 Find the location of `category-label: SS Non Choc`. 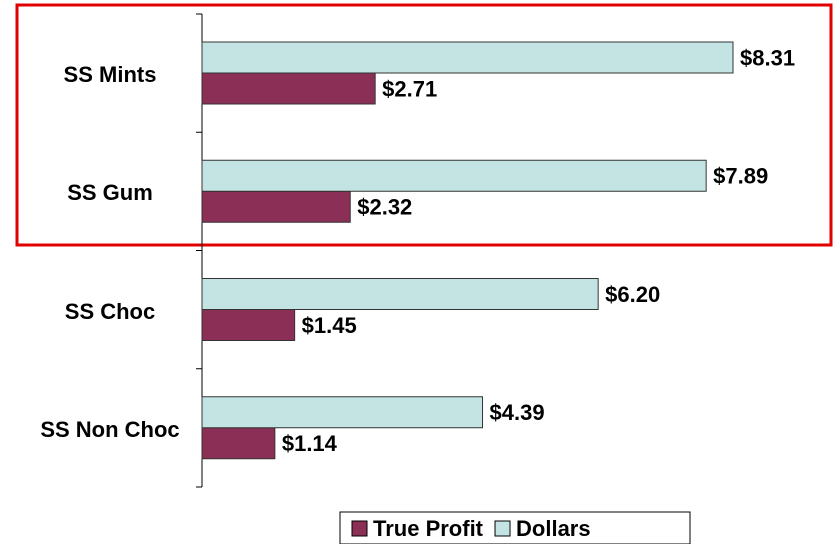

category-label: SS Non Choc is located at coordinates (110, 429).